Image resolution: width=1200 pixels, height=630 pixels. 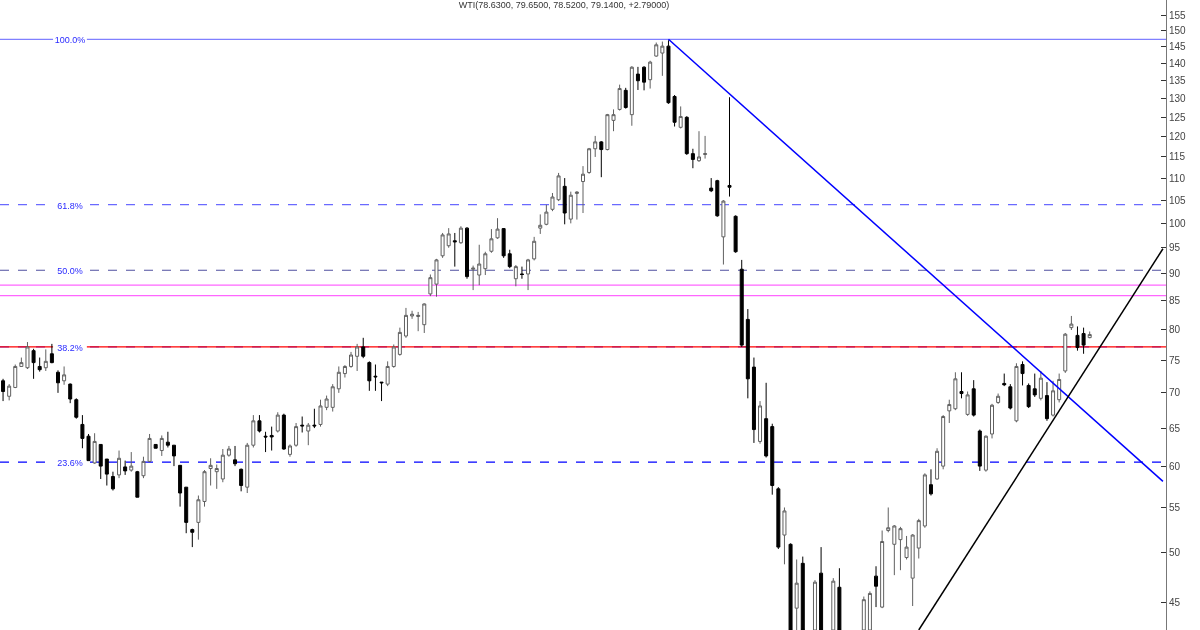 What do you see at coordinates (1175, 248) in the screenshot?
I see `y-tick-label: 95` at bounding box center [1175, 248].